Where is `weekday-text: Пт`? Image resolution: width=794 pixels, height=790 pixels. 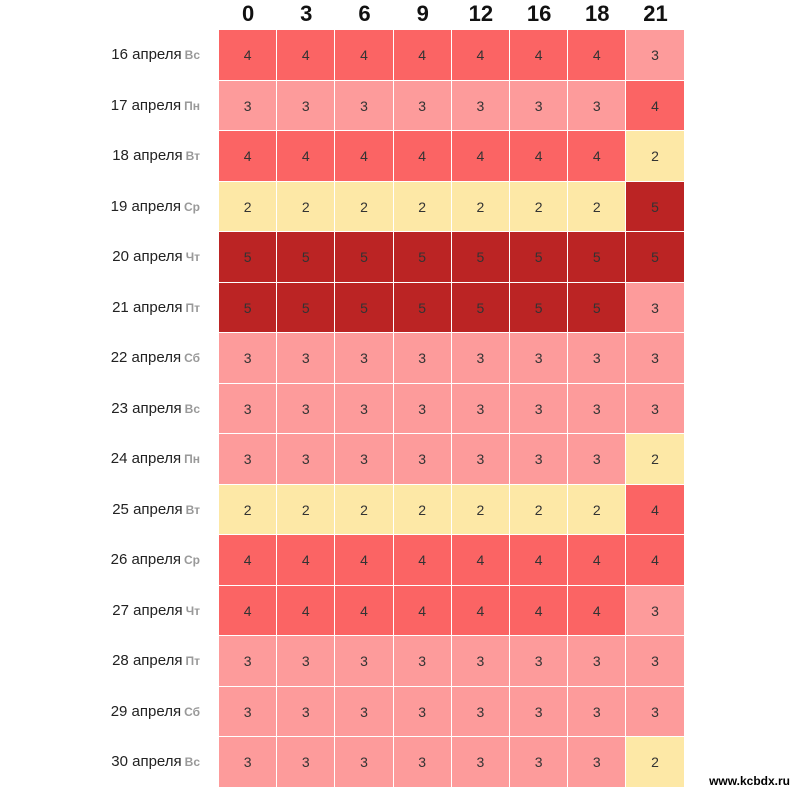 weekday-text: Пт is located at coordinates (192, 307).